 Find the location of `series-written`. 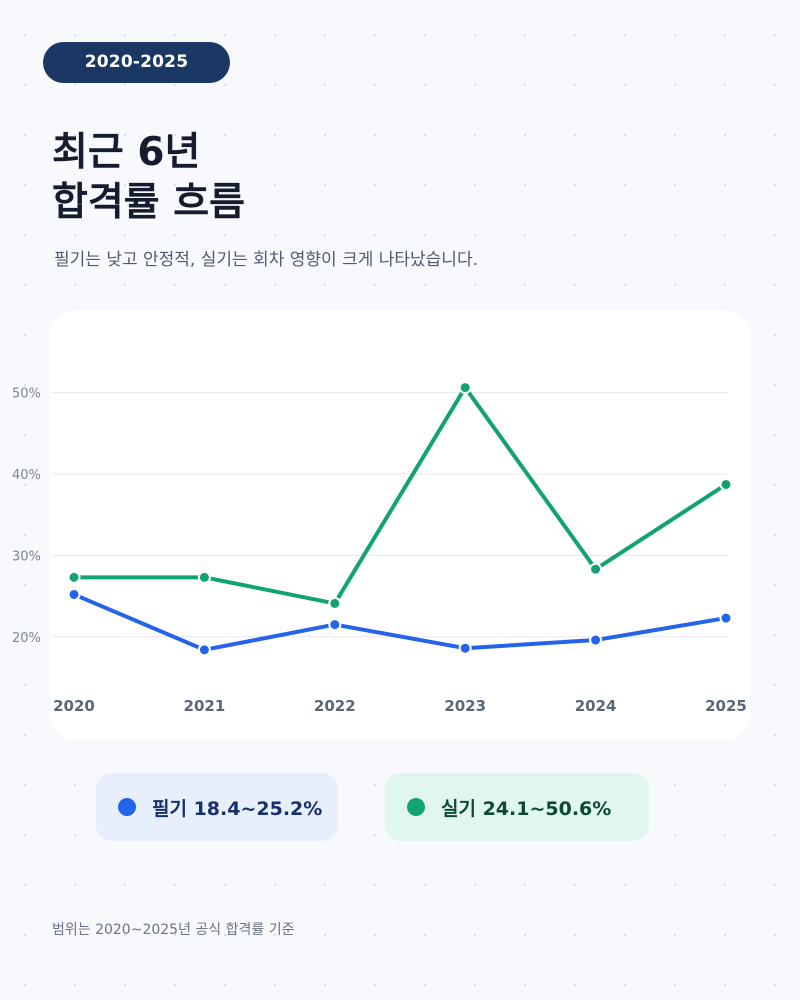

series-written is located at coordinates (400, 622).